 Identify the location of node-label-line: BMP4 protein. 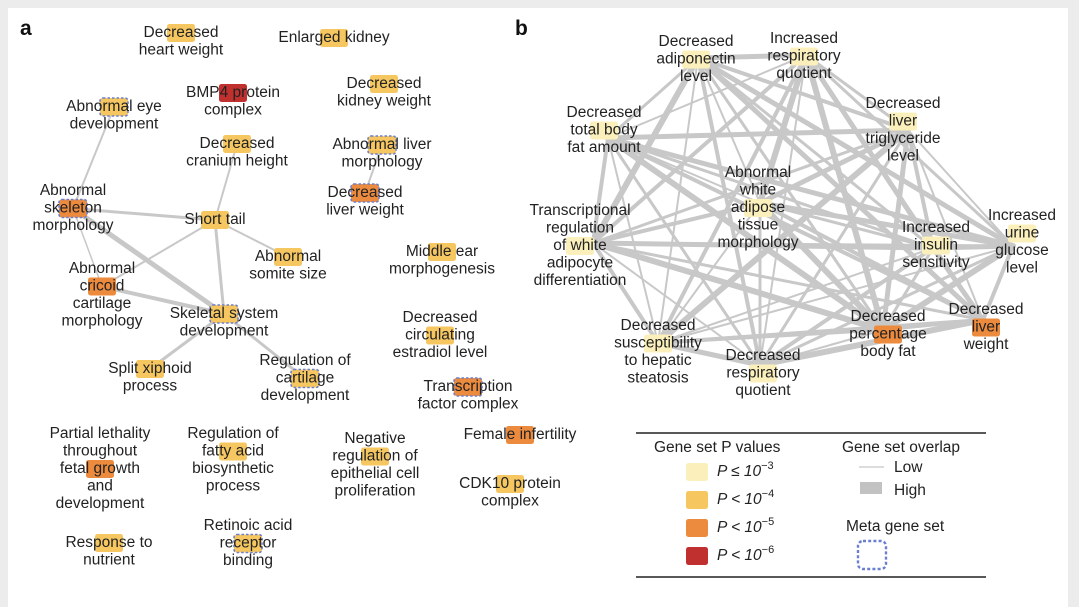
(233, 92).